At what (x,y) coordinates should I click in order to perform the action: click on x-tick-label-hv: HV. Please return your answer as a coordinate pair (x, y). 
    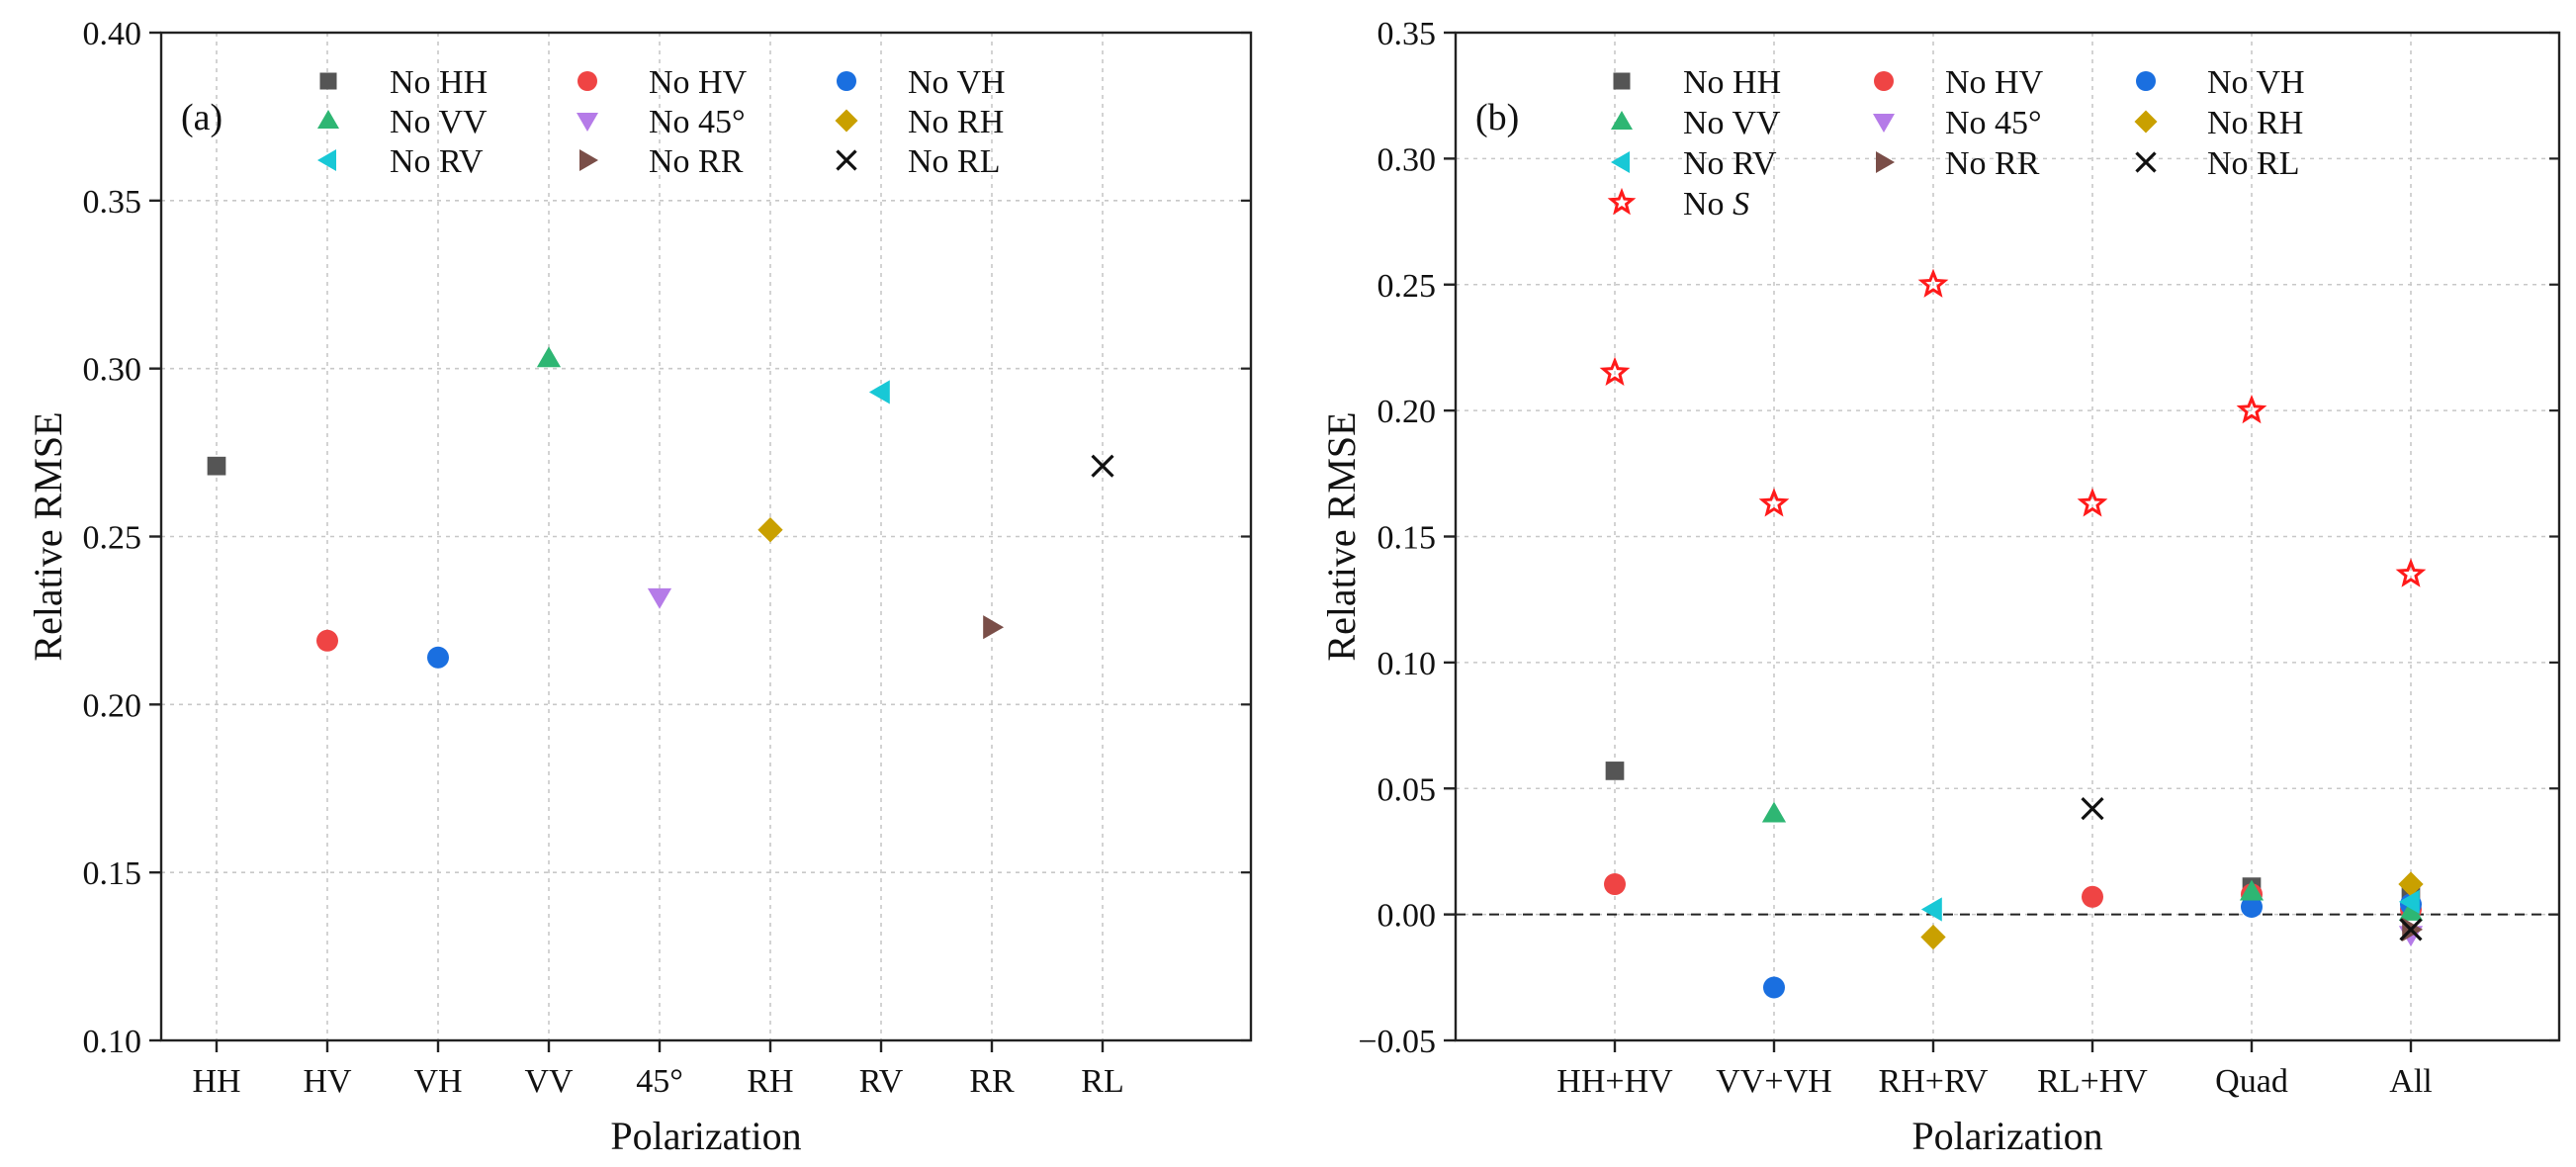
    Looking at the image, I should click on (327, 1081).